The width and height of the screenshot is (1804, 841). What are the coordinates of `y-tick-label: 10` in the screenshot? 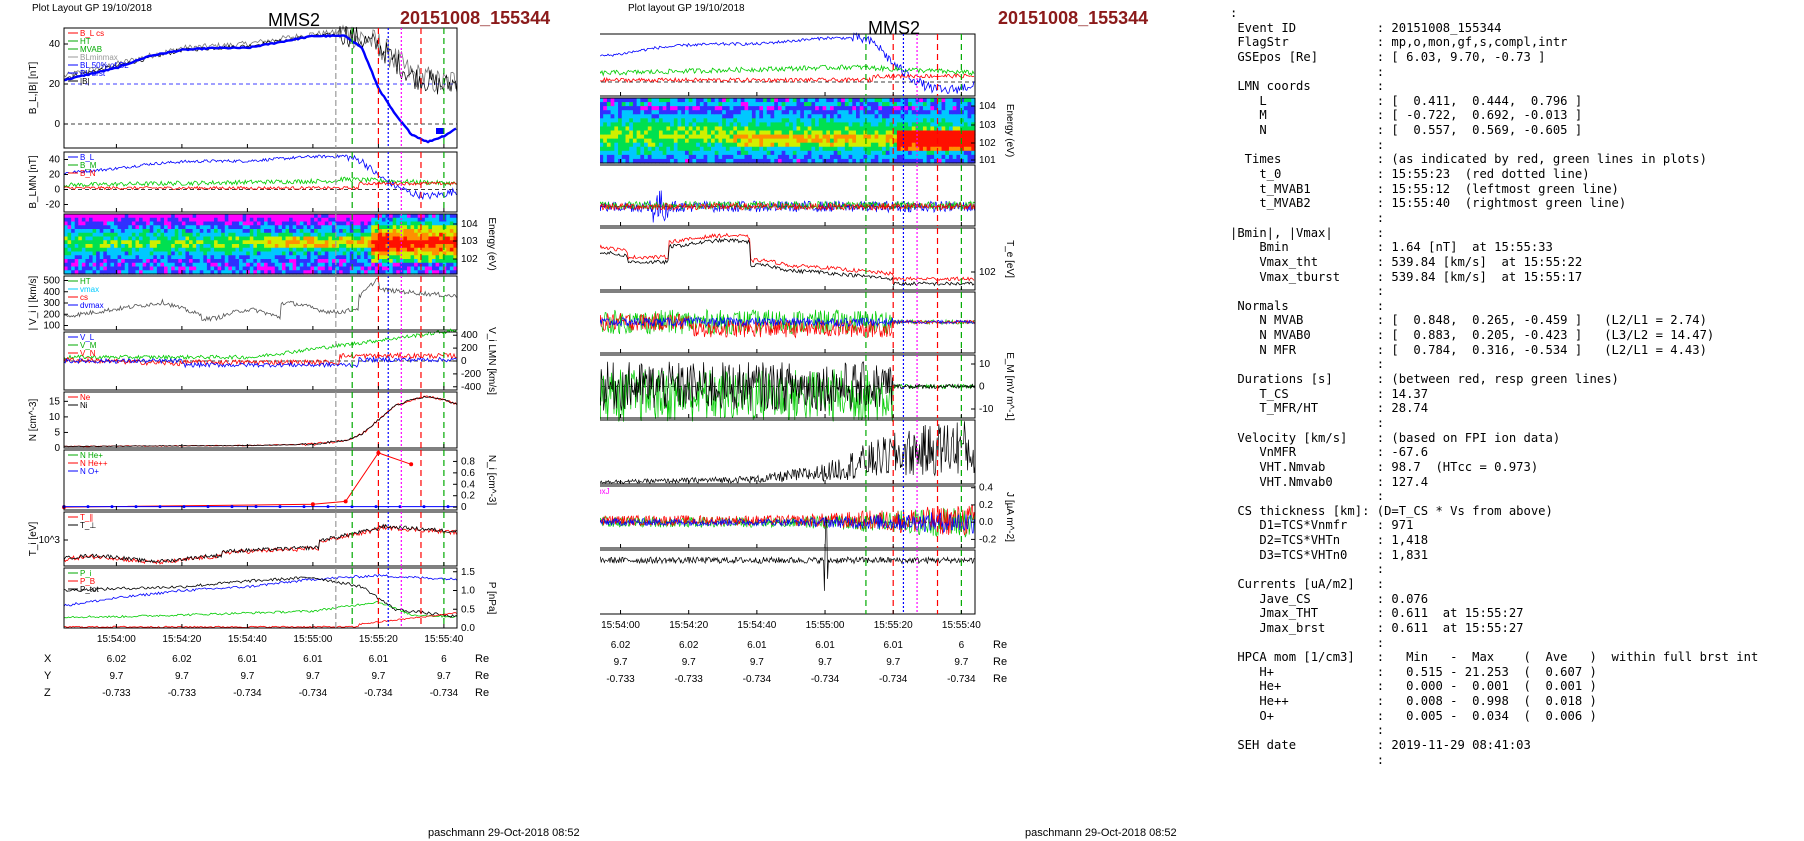 It's located at (55, 417).